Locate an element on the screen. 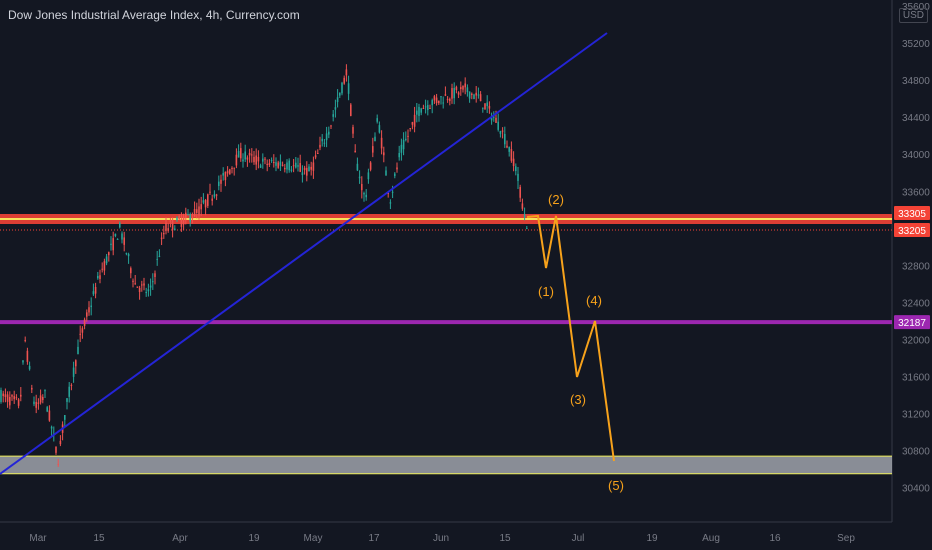 The height and width of the screenshot is (550, 932). currency-label: USD is located at coordinates (913, 15).